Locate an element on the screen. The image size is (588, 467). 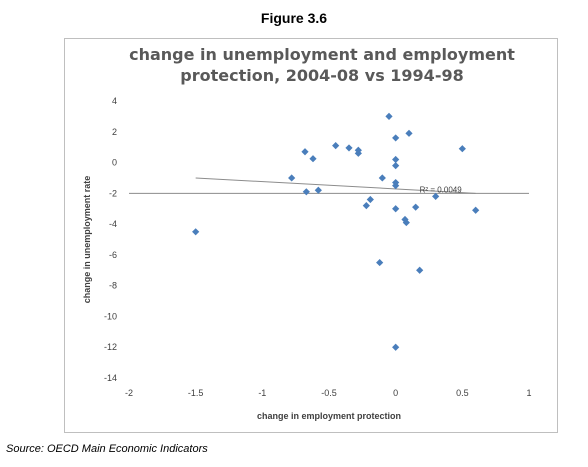
y-axis-label: change in unemployment rate is located at coordinates (87, 240).